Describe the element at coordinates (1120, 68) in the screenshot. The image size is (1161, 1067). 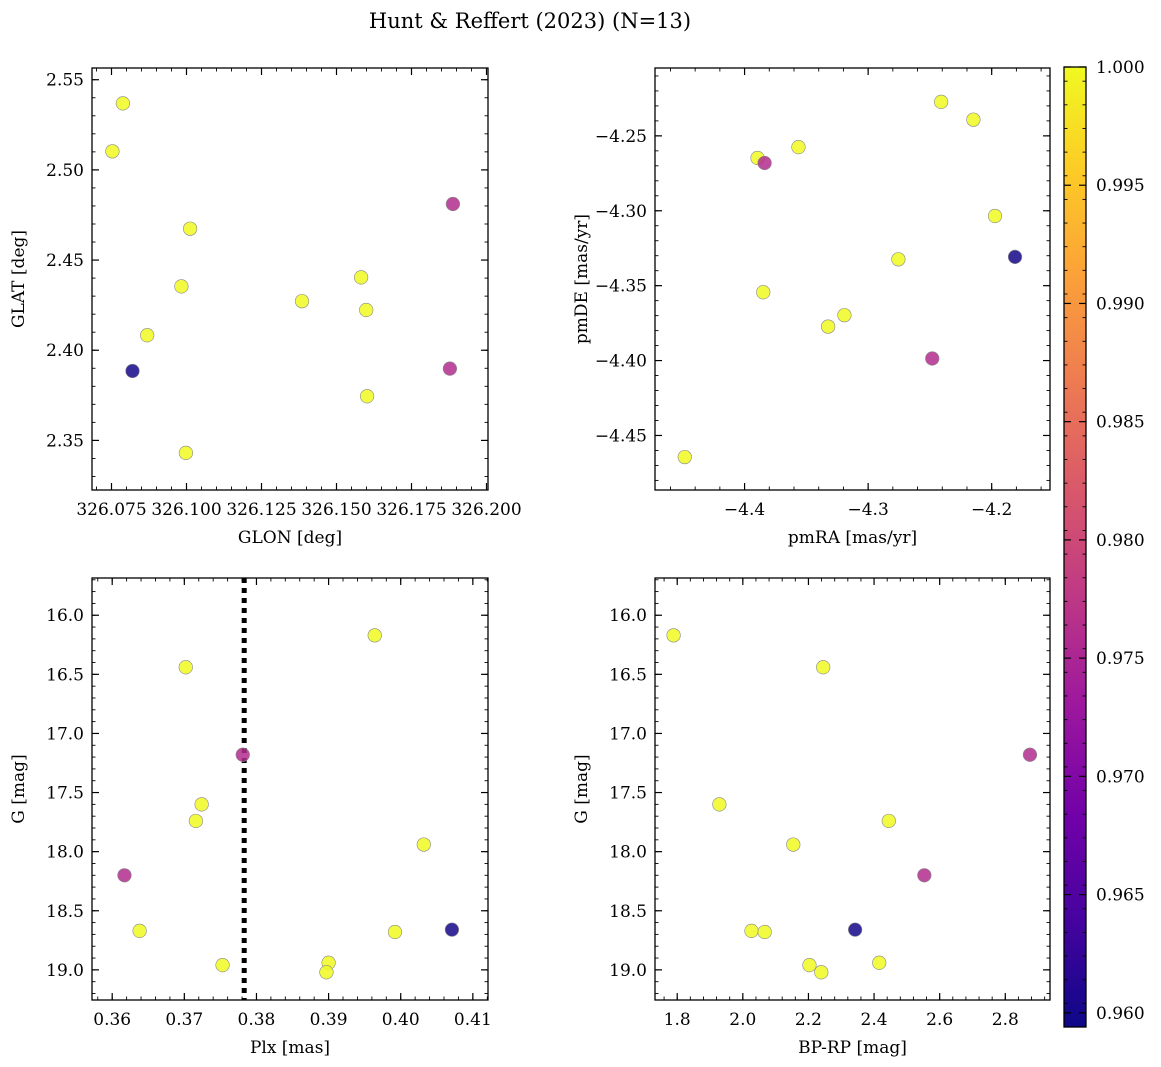
I see `colorbar-tick-label: 1.000` at that location.